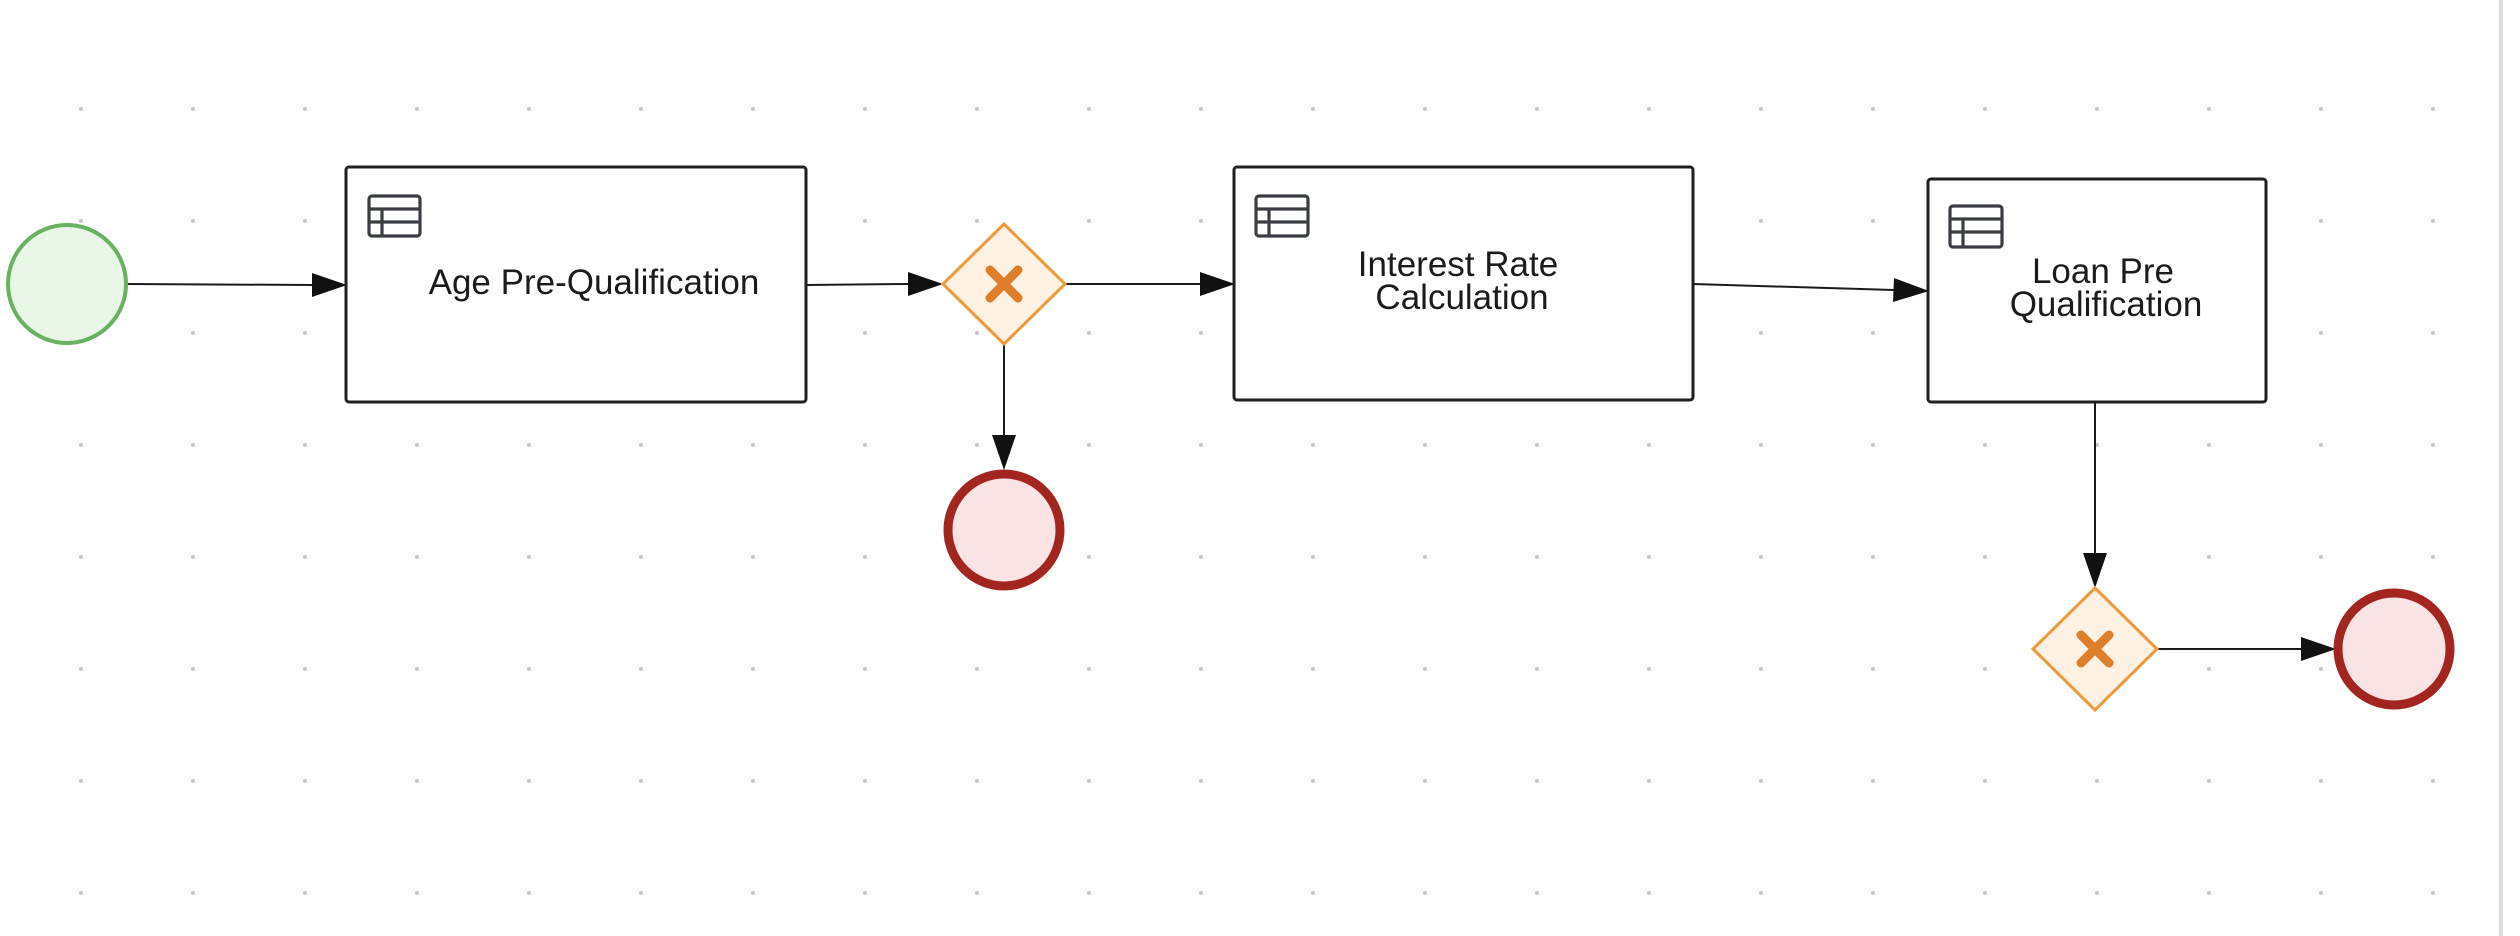 This screenshot has width=2520, height=936. I want to click on start-event, so click(67, 284).